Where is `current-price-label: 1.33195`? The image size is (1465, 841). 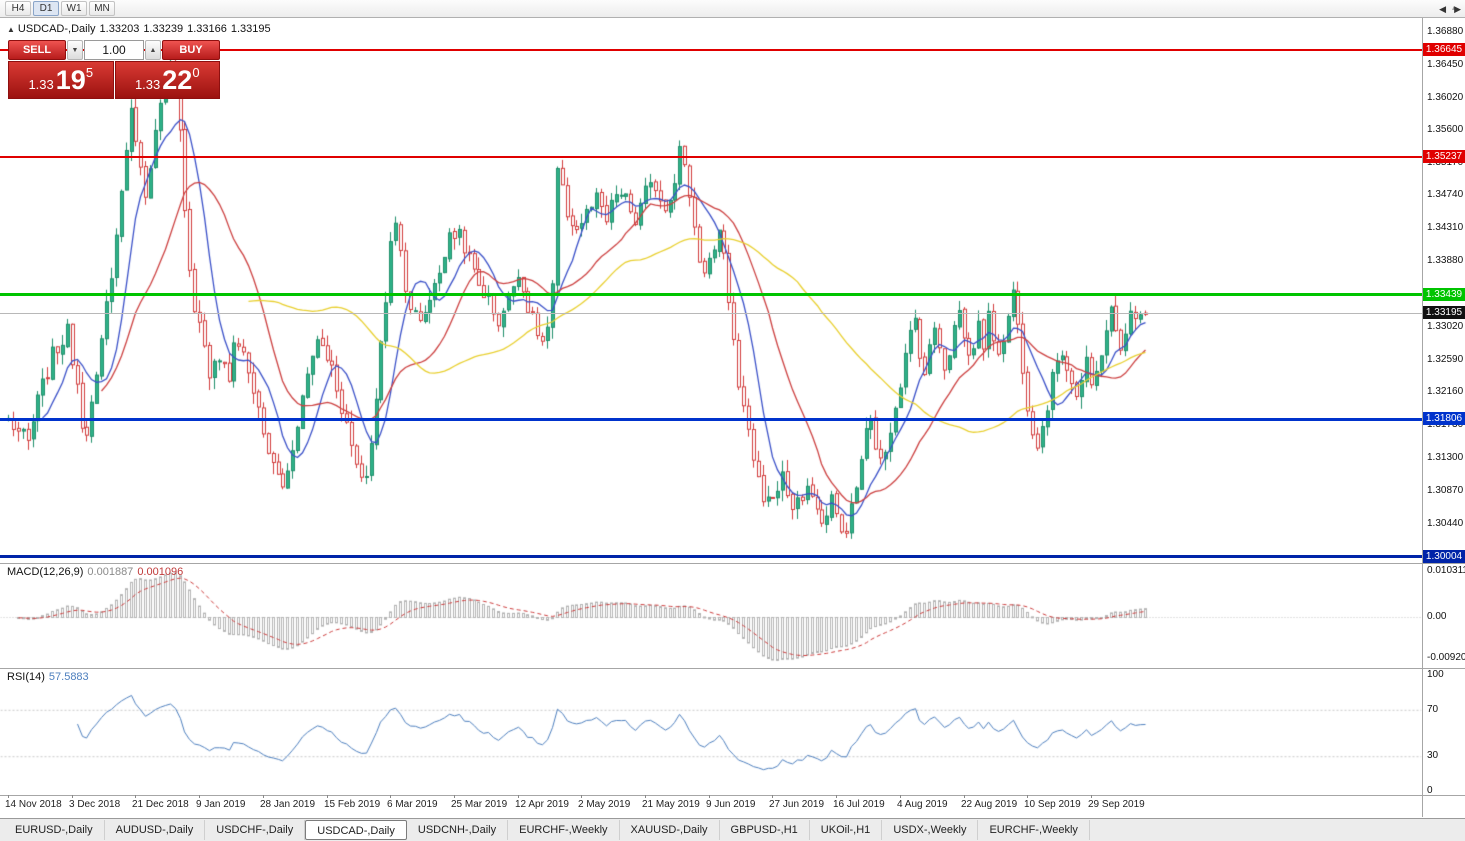 current-price-label: 1.33195 is located at coordinates (1444, 312).